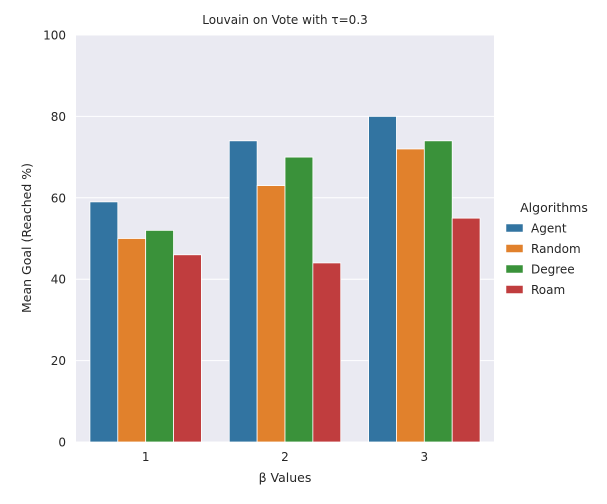  What do you see at coordinates (58, 361) in the screenshot?
I see `y-tick-label: 20` at bounding box center [58, 361].